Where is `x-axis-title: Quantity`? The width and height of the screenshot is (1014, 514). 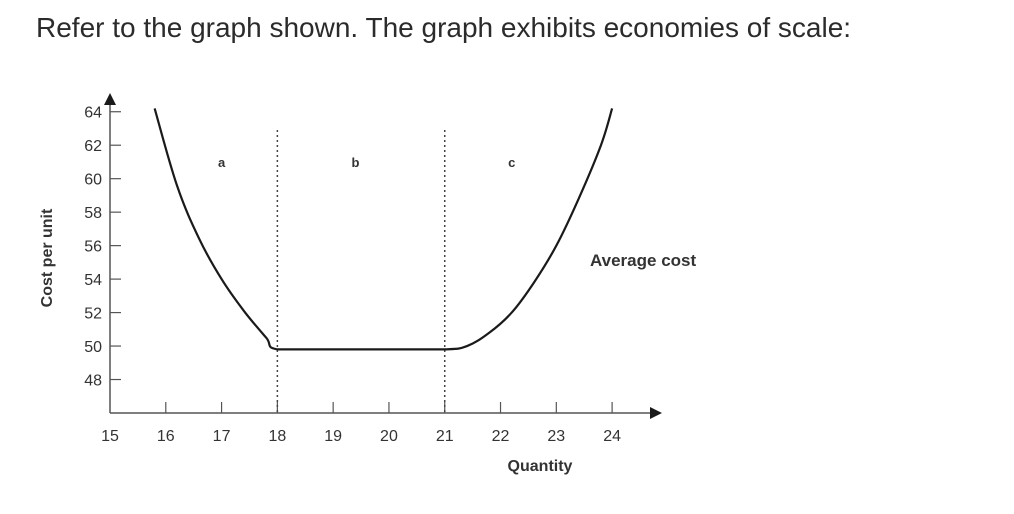 x-axis-title: Quantity is located at coordinates (540, 466).